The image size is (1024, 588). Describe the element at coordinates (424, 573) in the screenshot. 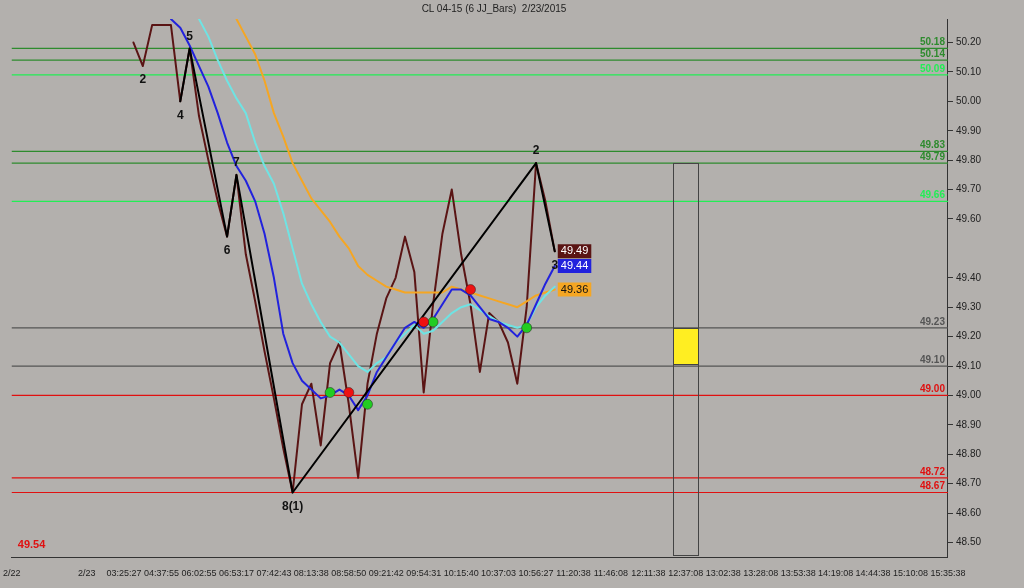

I see `x-tick-label: 09:54:31` at that location.